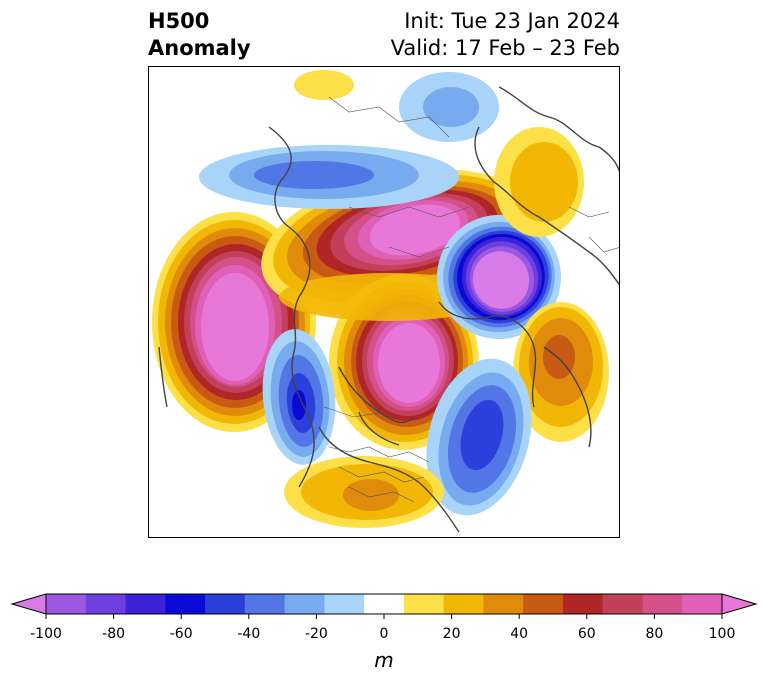 This screenshot has height=684, width=768. I want to click on colorbar-tick-label: -100, so click(46, 634).